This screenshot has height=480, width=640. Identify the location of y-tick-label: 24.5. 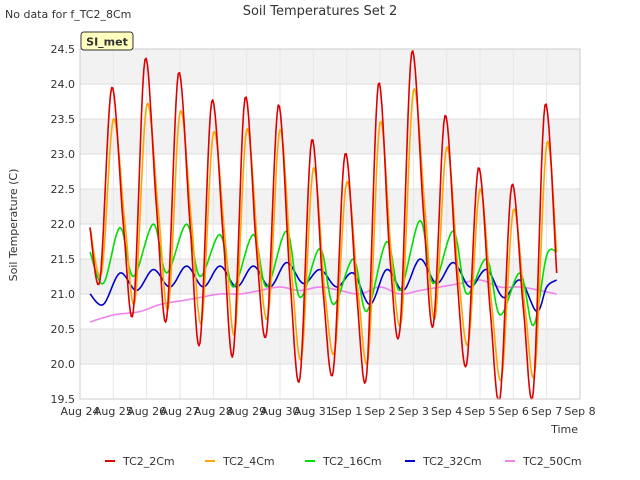
(63, 49).